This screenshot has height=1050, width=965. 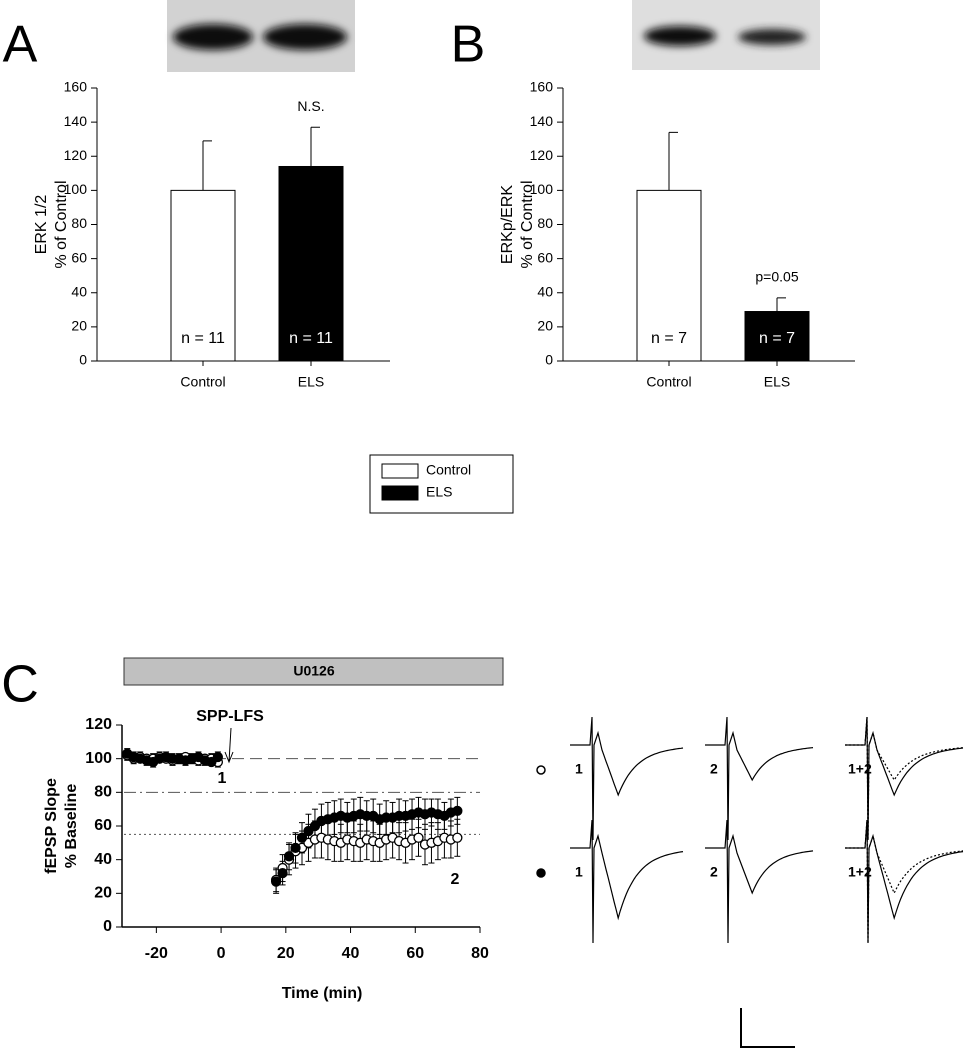 I want to click on x-tick-label: 60, so click(x=415, y=953).